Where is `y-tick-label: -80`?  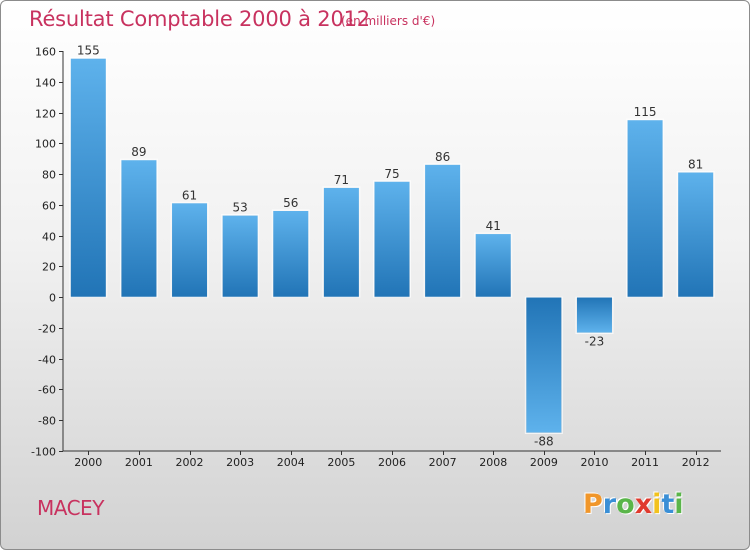
y-tick-label: -80 is located at coordinates (47, 421).